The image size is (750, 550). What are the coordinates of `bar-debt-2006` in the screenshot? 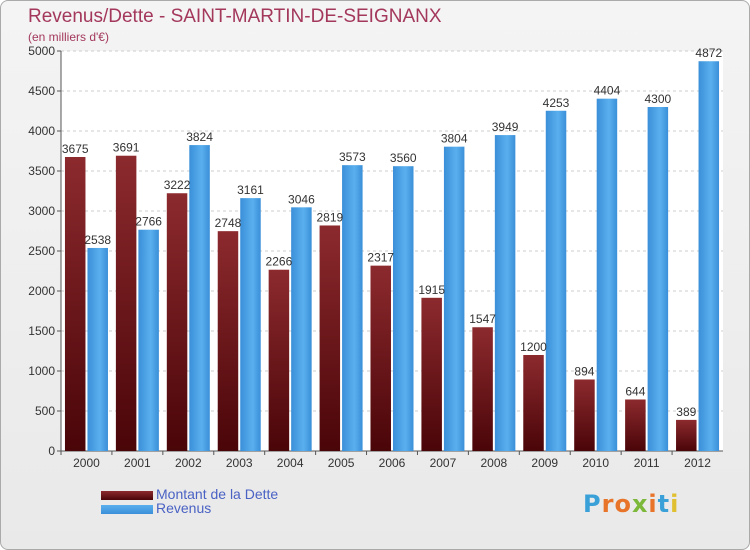 It's located at (380, 358).